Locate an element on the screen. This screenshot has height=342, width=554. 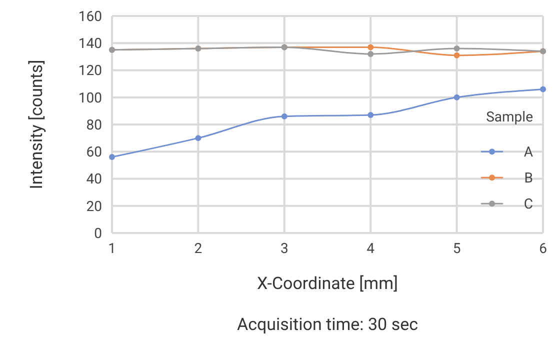
y-tick-label: 80 is located at coordinates (94, 125).